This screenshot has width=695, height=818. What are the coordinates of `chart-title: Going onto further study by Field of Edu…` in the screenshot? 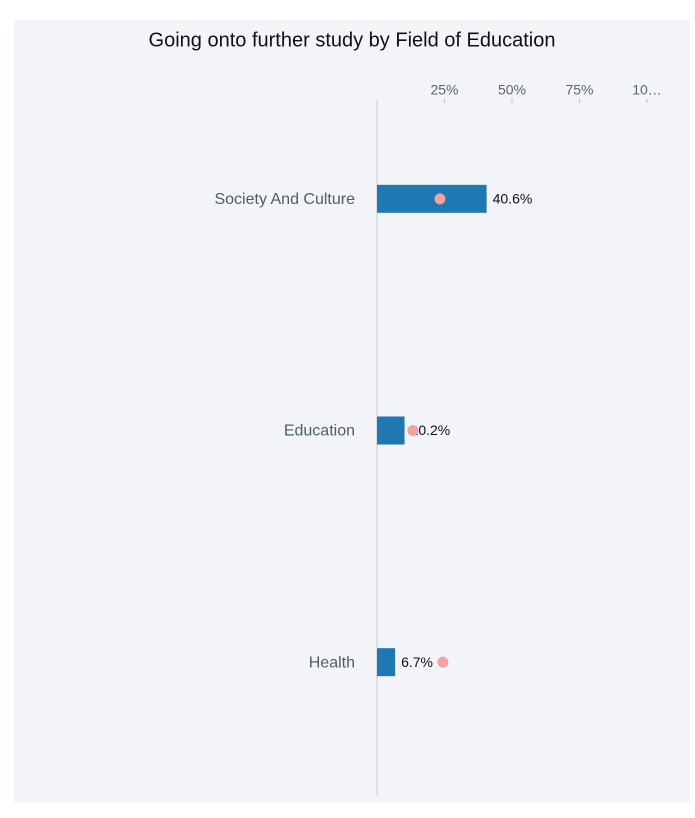 It's located at (352, 40).